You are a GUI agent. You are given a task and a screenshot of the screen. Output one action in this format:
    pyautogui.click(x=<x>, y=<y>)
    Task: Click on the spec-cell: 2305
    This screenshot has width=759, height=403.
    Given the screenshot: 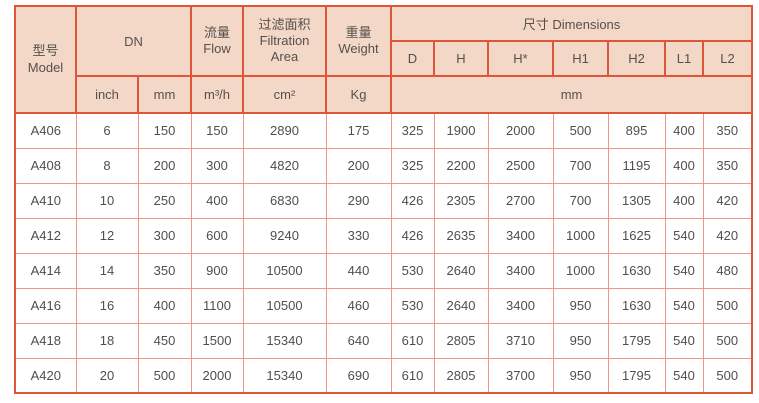 What is the action you would take?
    pyautogui.click(x=461, y=200)
    